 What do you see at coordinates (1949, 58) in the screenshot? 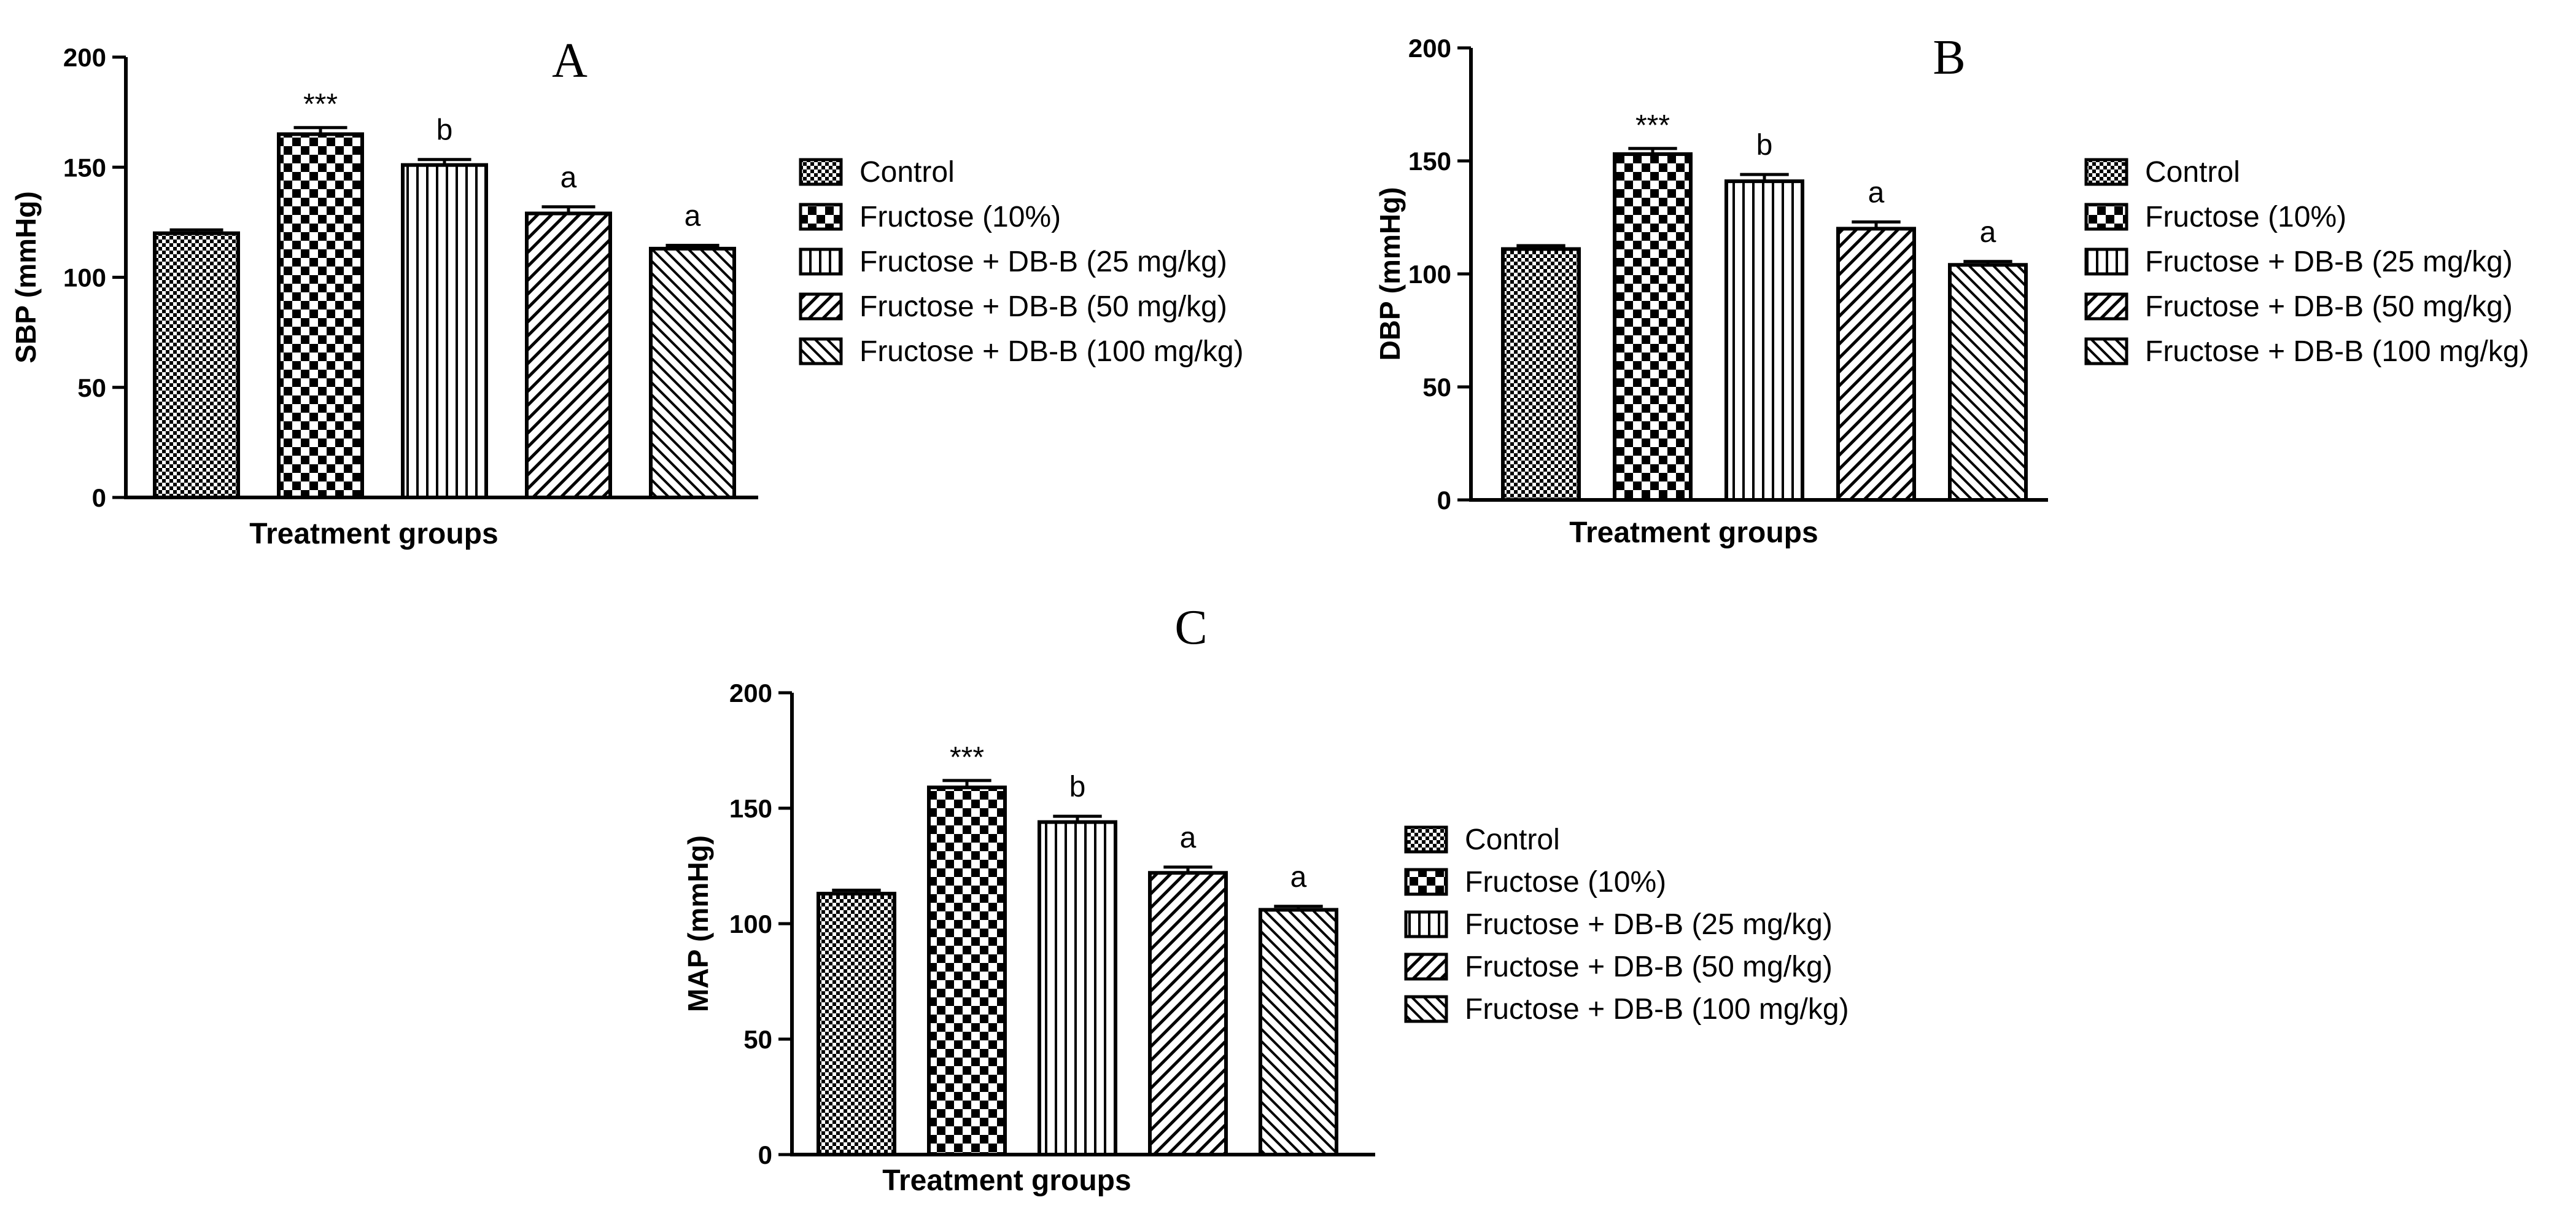
I see `panel-label: B` at bounding box center [1949, 58].